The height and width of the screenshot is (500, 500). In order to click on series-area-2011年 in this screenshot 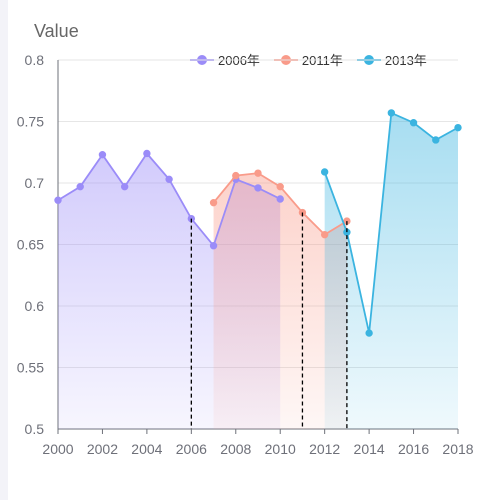, I will do `click(280, 301)`.